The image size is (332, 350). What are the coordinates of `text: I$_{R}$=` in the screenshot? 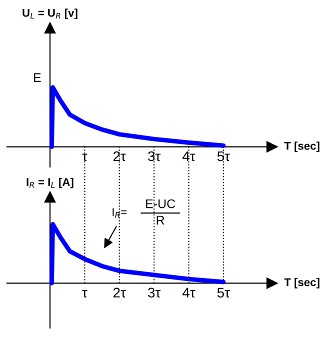 It's located at (119, 213).